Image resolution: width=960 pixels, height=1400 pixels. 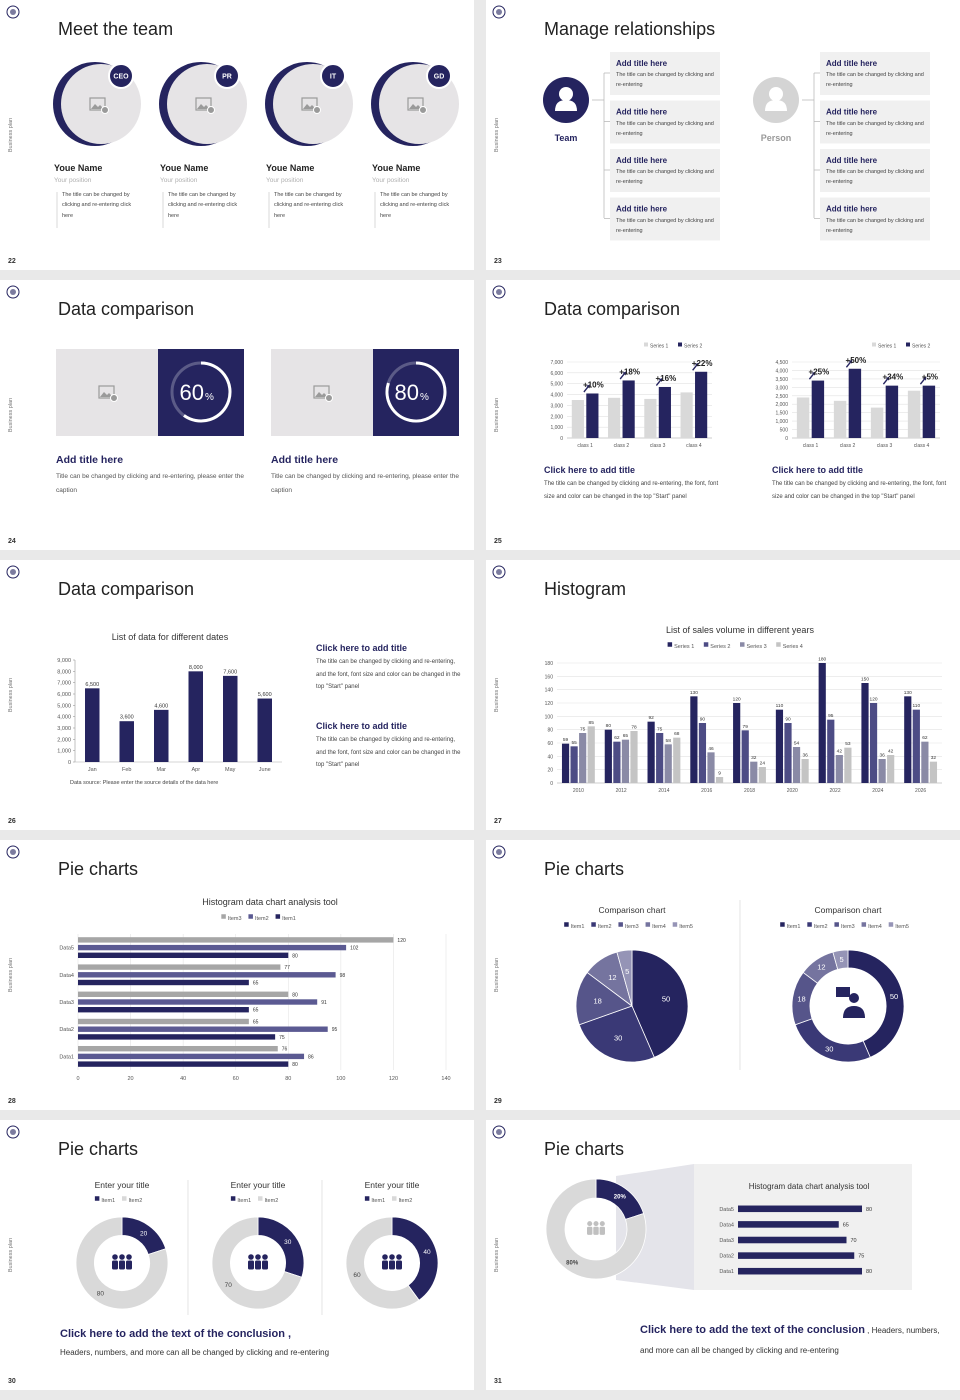 I want to click on legend-label: Item2, so click(x=262, y=919).